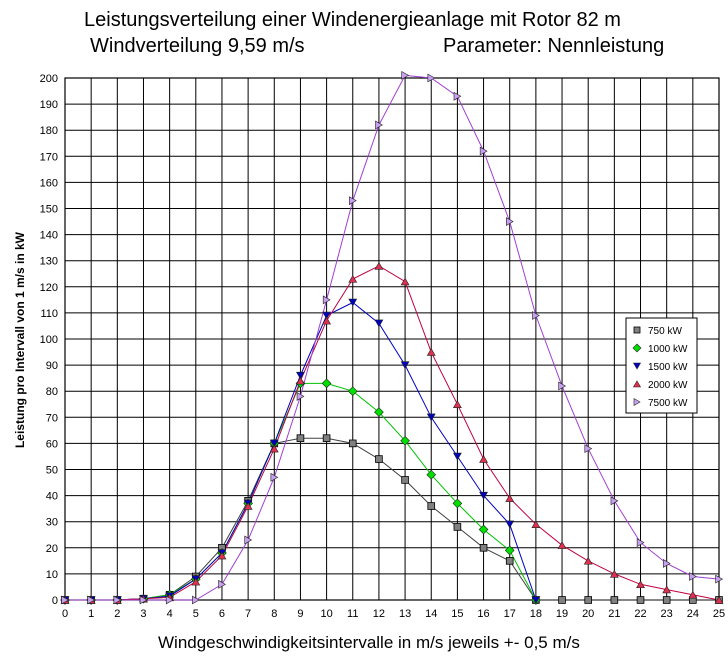 The height and width of the screenshot is (670, 728). What do you see at coordinates (49, 288) in the screenshot?
I see `y-tick-label: 120` at bounding box center [49, 288].